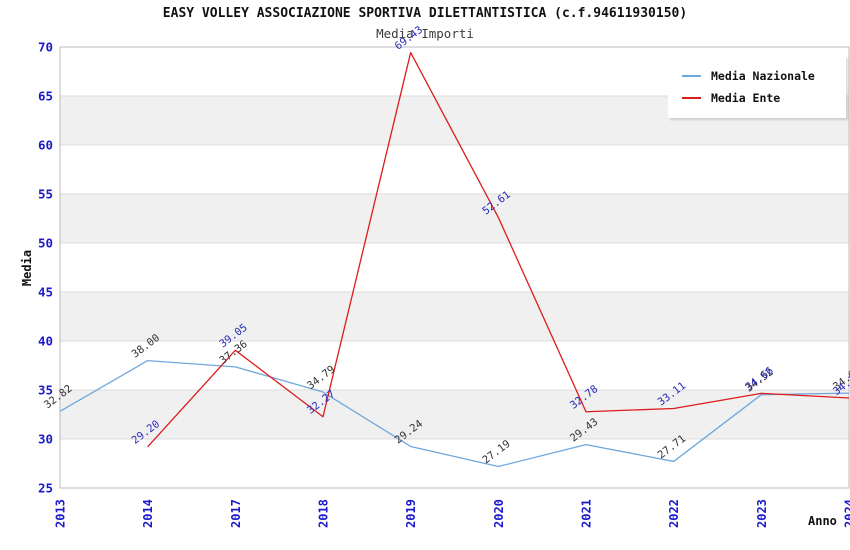 The image size is (850, 550). I want to click on y-tick-label: 65, so click(45, 96).